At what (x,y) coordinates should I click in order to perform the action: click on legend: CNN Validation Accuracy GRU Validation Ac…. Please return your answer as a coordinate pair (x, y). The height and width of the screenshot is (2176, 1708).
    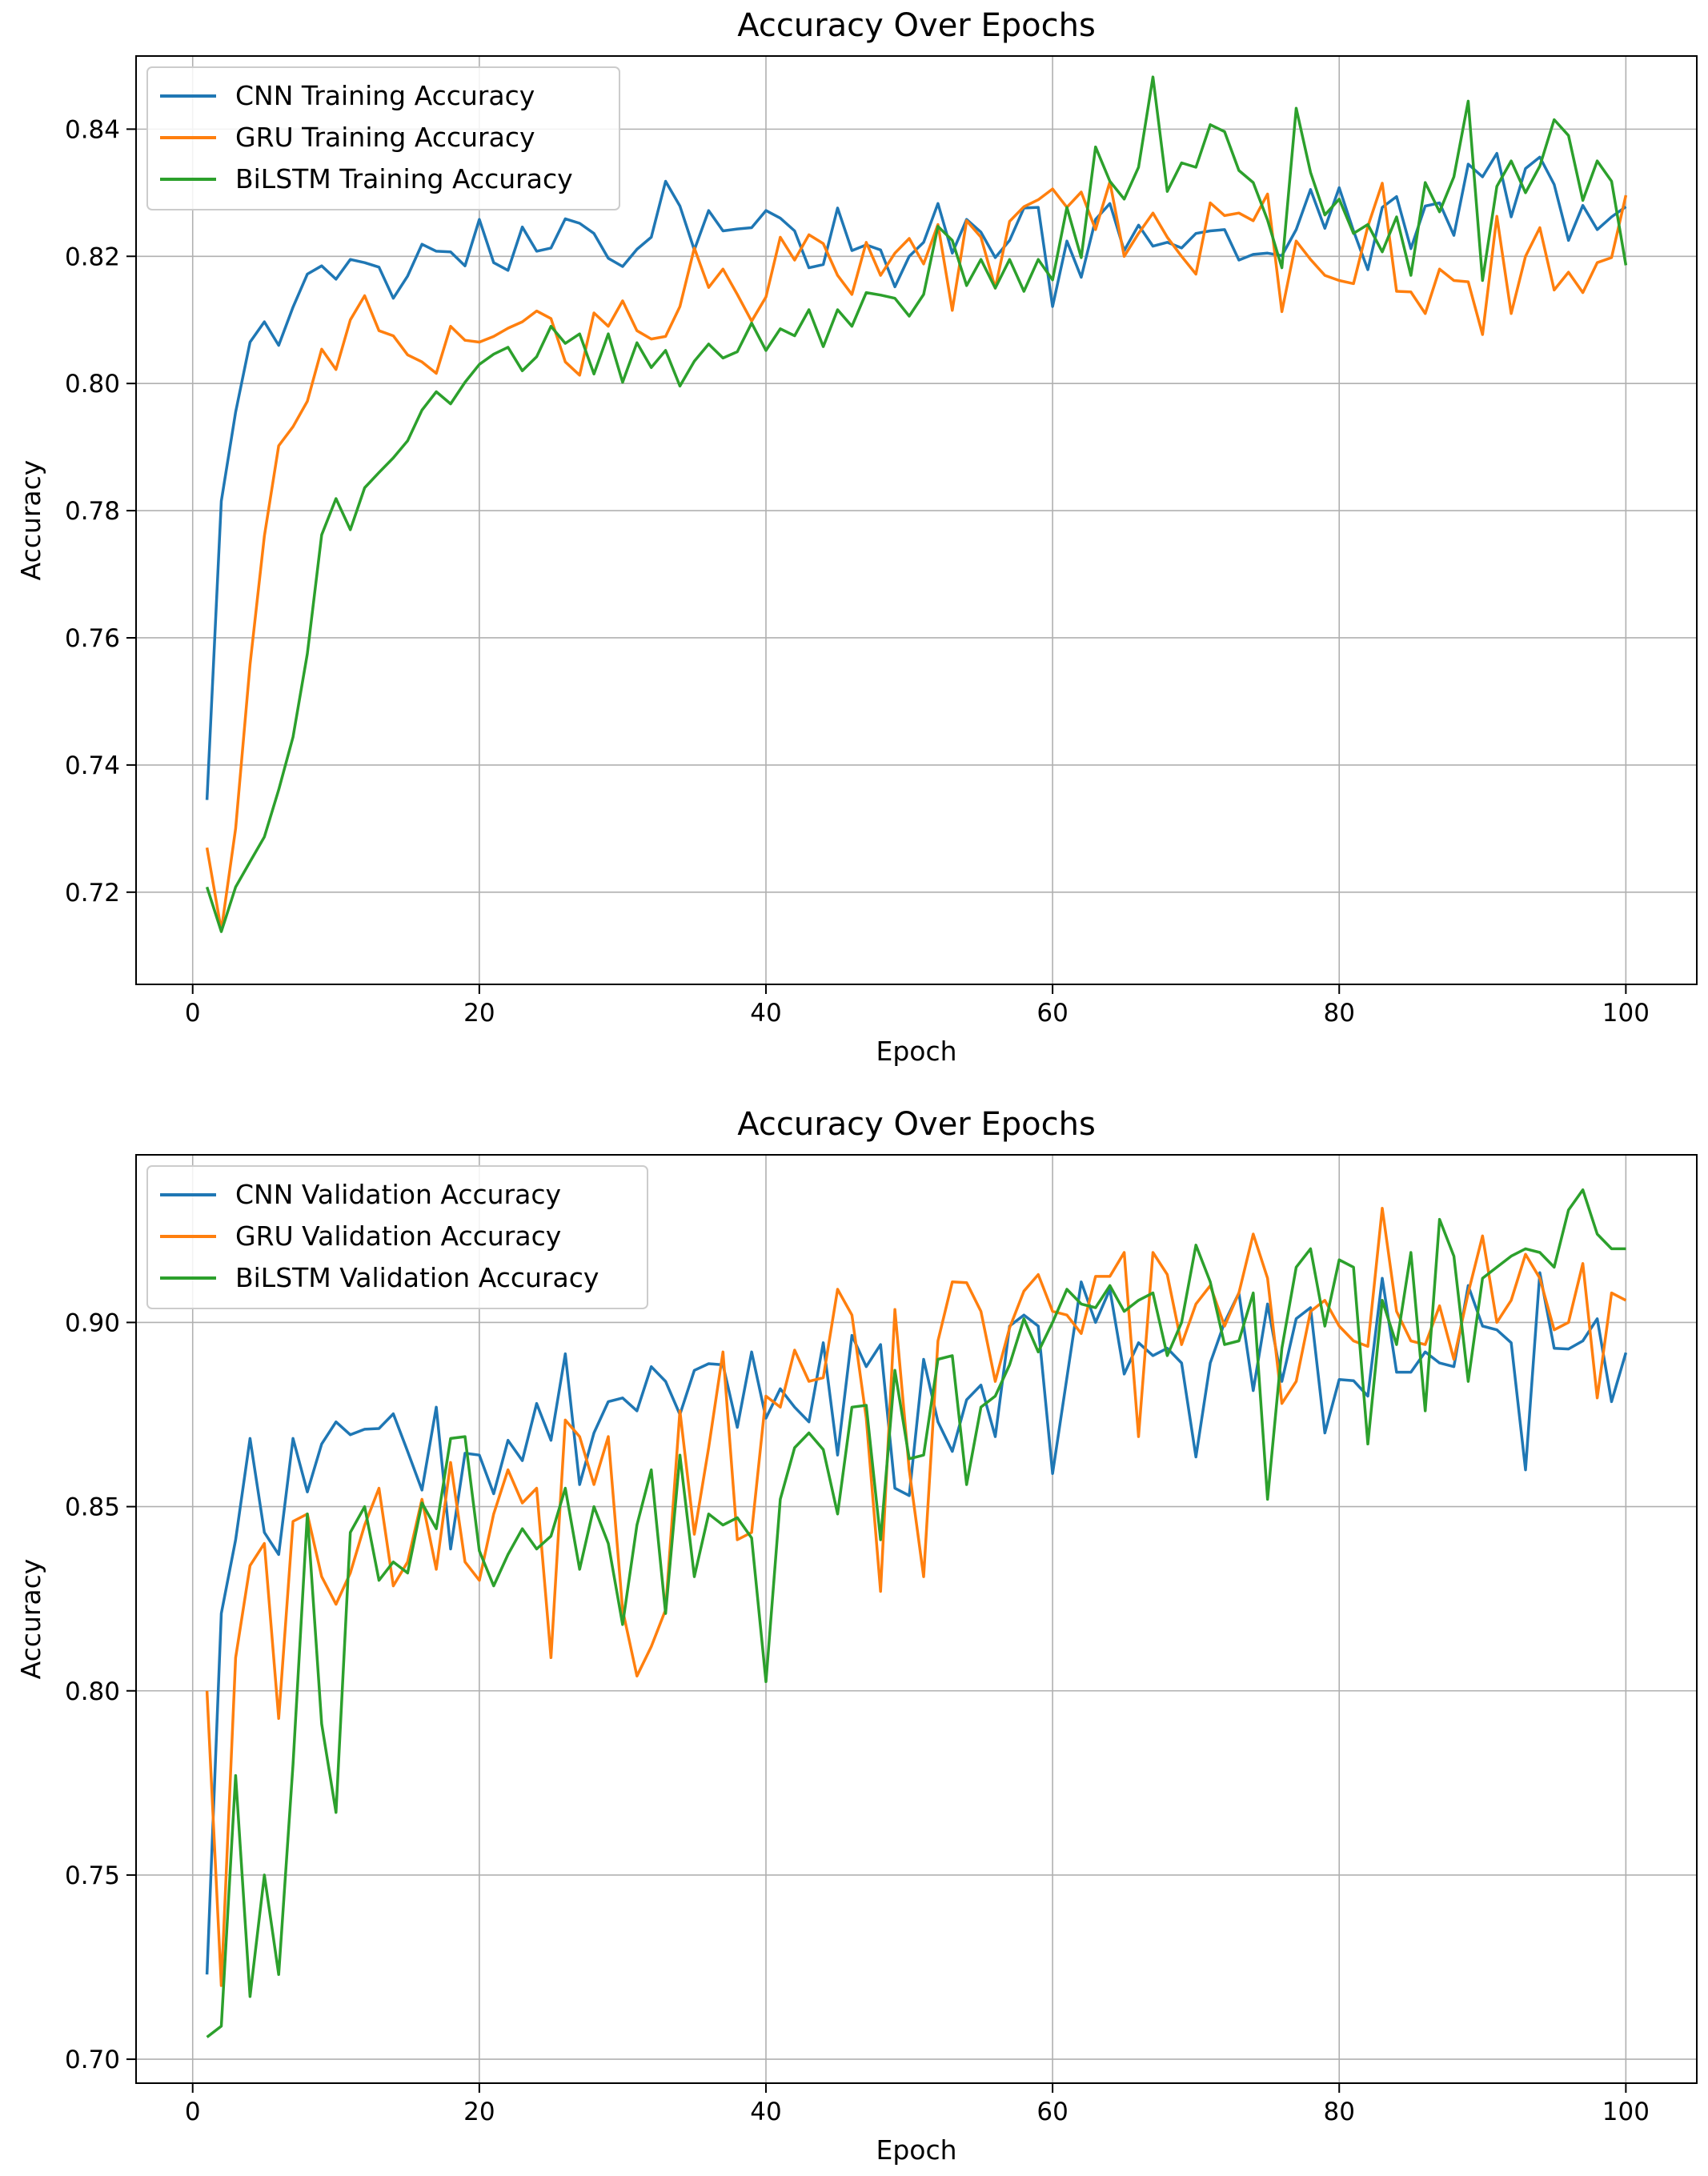
    Looking at the image, I should click on (397, 1237).